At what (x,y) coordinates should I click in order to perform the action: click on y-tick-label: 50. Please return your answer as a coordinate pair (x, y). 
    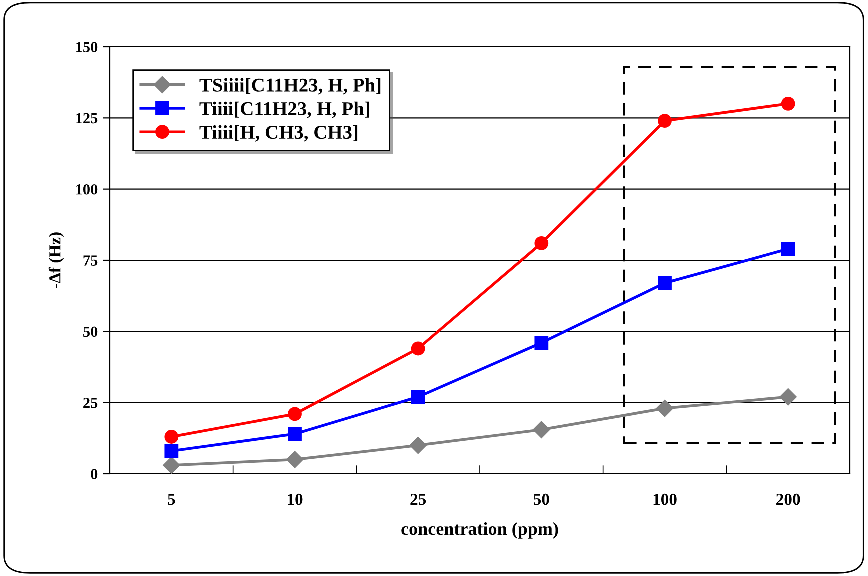
    Looking at the image, I should click on (91, 332).